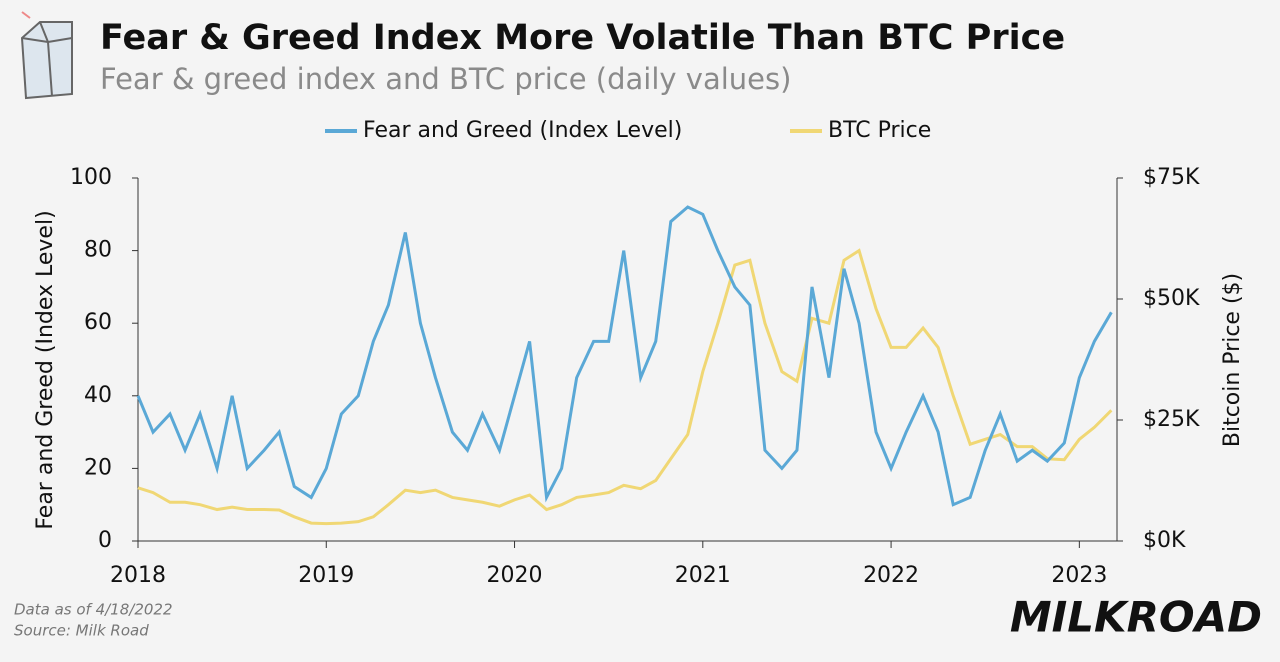 The image size is (1280, 662). I want to click on note: Source: Milk Road, so click(81, 631).